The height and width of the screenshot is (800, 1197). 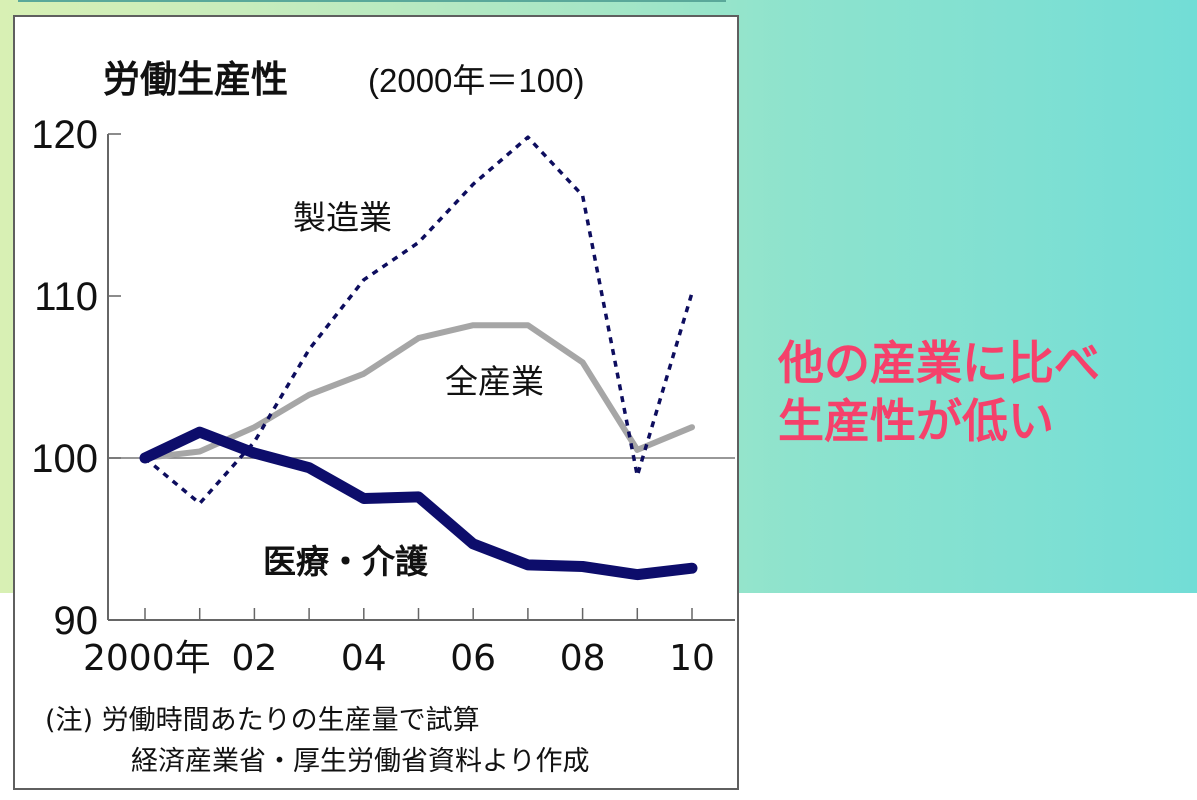 I want to click on x-tick-label: 04, so click(x=364, y=658).